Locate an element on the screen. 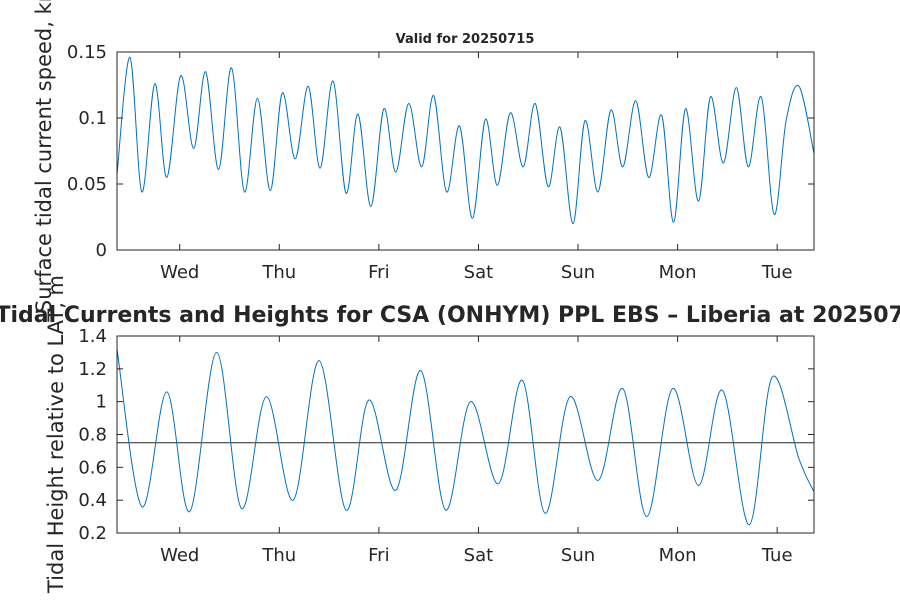  tidal-height-x-tick-label: Sun is located at coordinates (578, 555).